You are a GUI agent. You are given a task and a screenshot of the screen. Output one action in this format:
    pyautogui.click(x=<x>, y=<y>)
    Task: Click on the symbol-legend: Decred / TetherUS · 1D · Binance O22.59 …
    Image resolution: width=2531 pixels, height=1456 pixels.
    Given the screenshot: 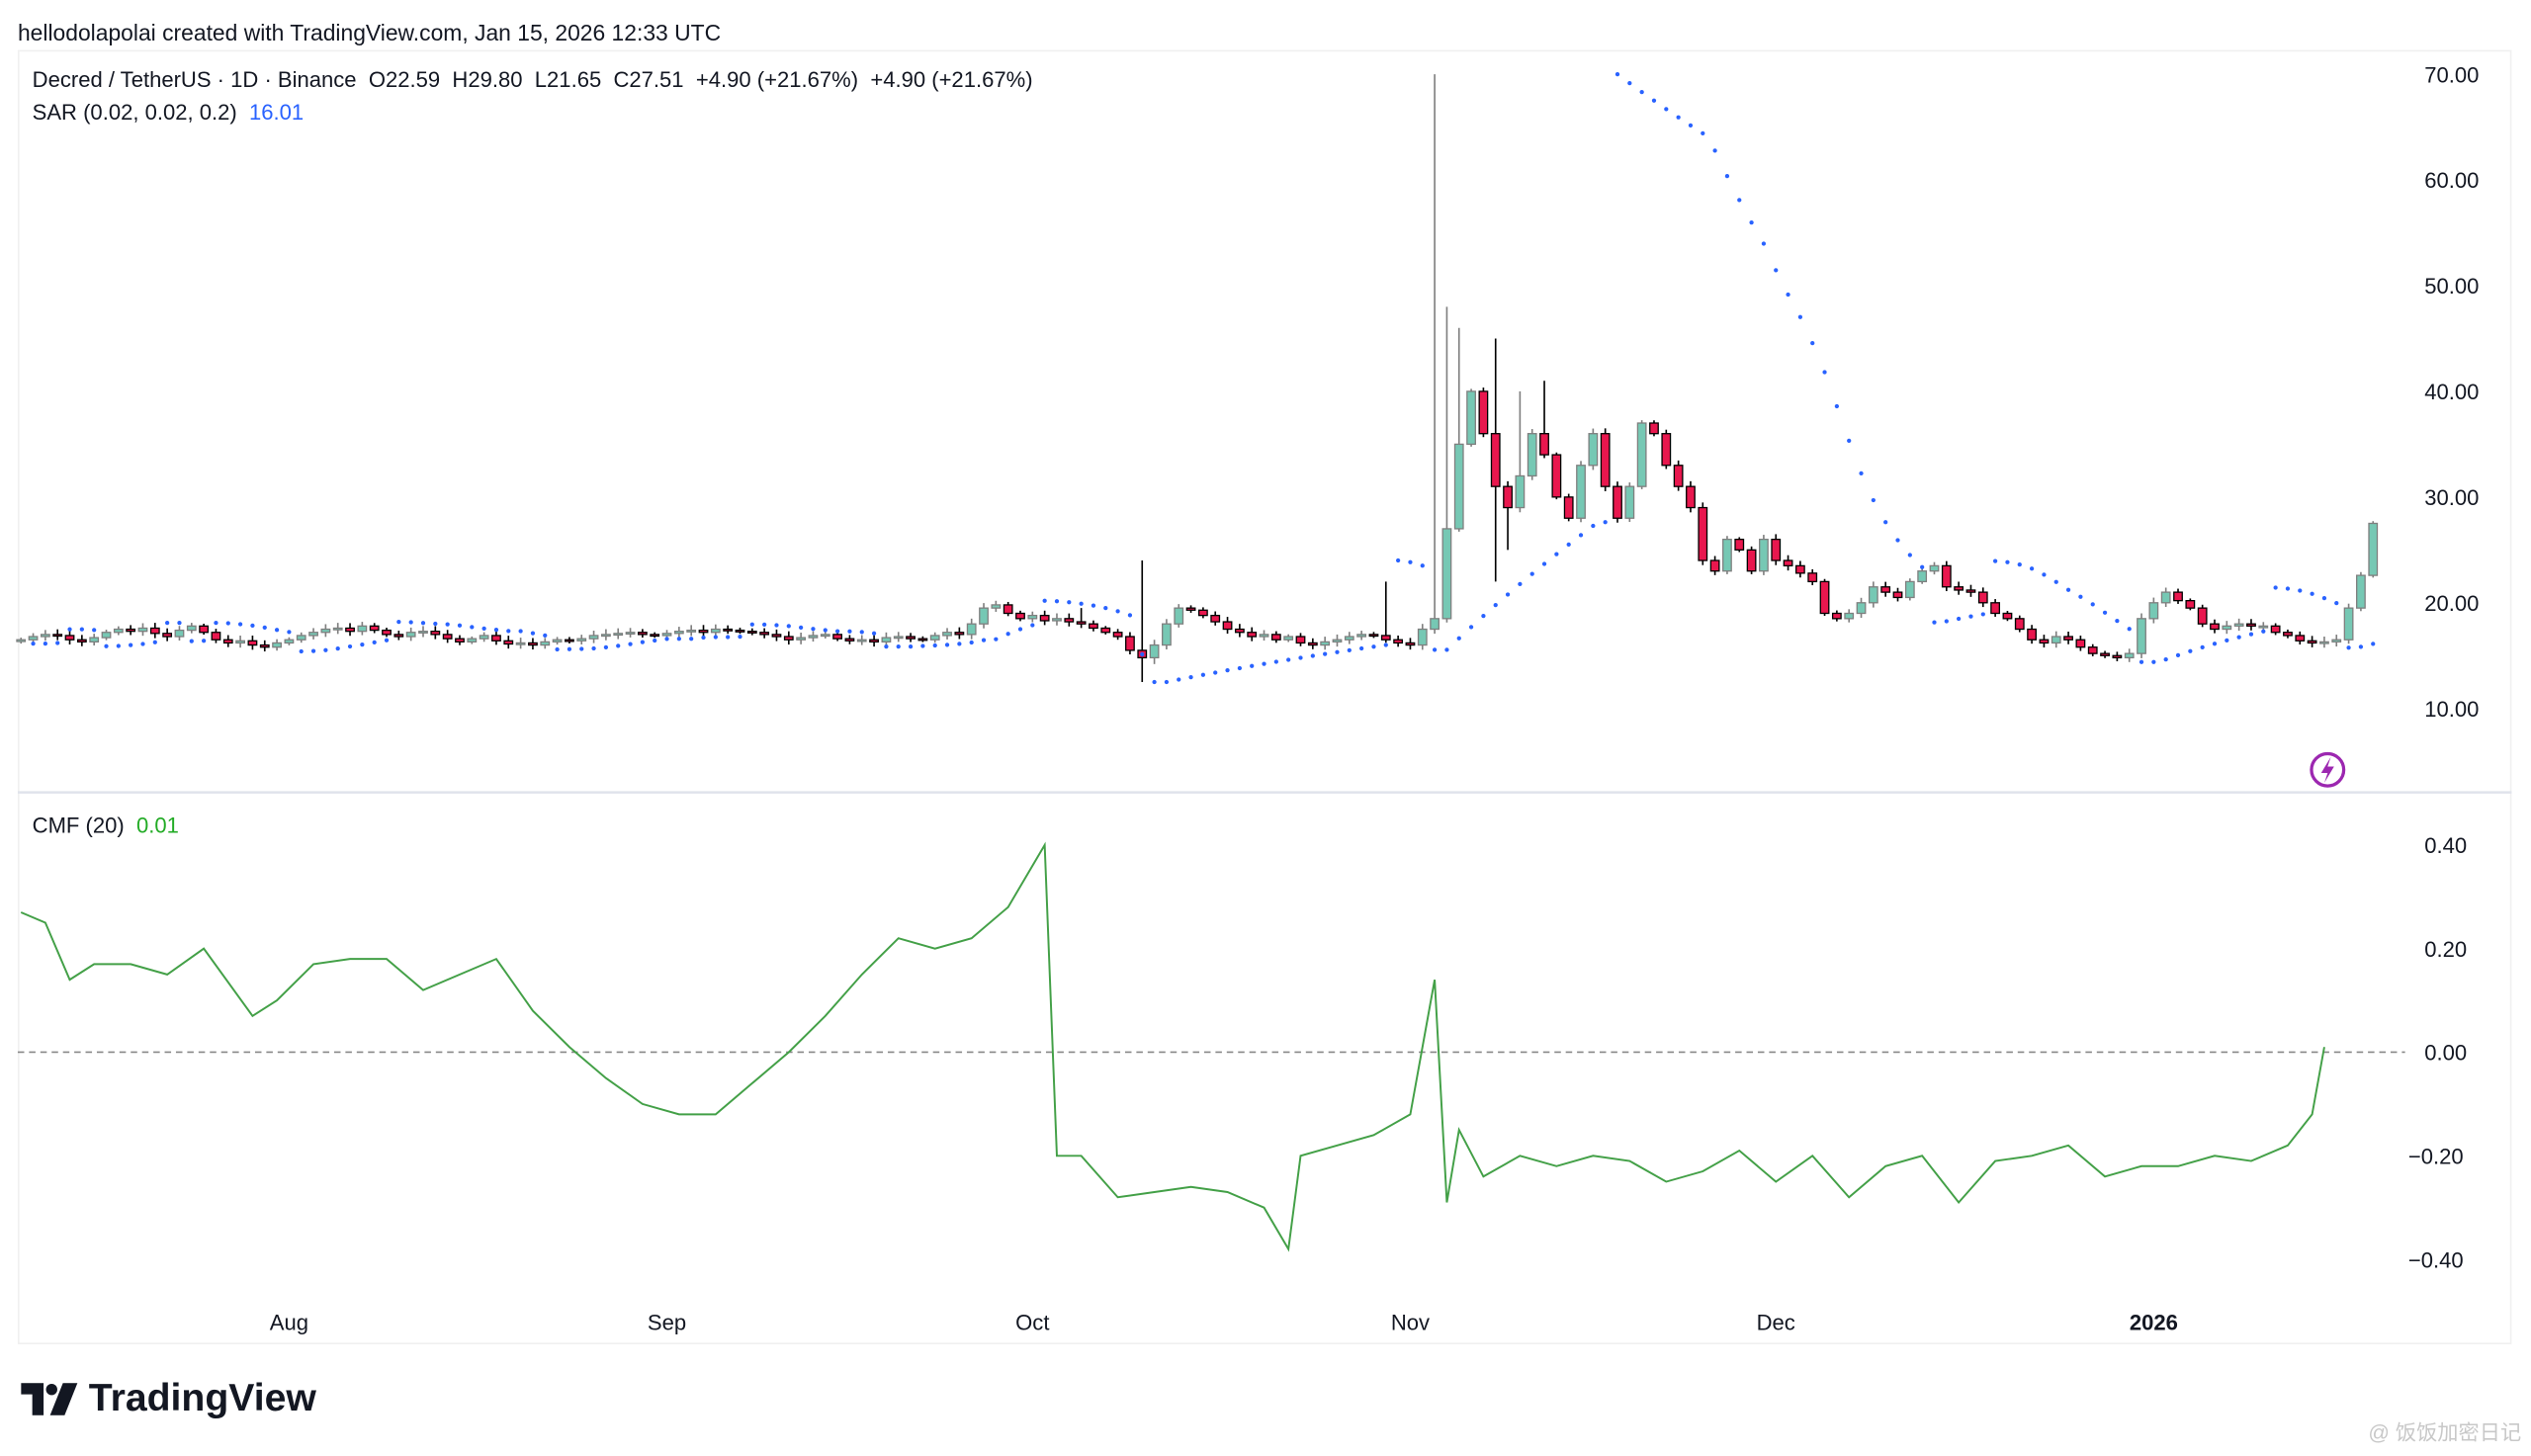 What is the action you would take?
    pyautogui.click(x=533, y=80)
    